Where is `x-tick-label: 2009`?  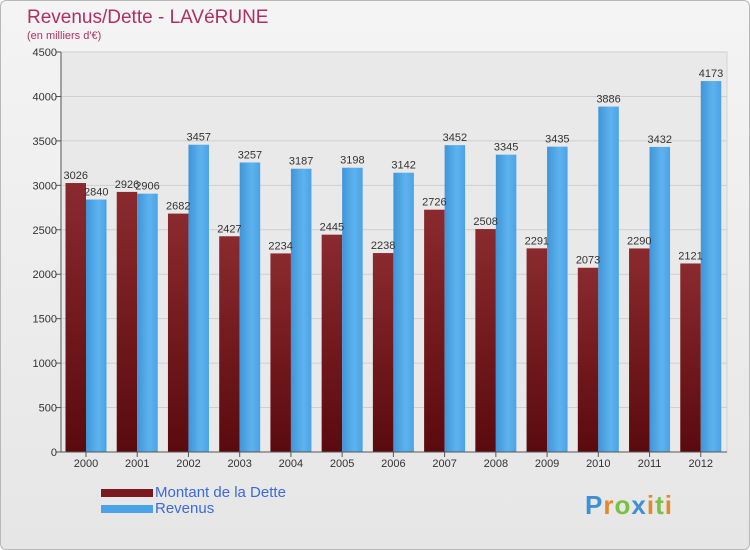 x-tick-label: 2009 is located at coordinates (547, 464).